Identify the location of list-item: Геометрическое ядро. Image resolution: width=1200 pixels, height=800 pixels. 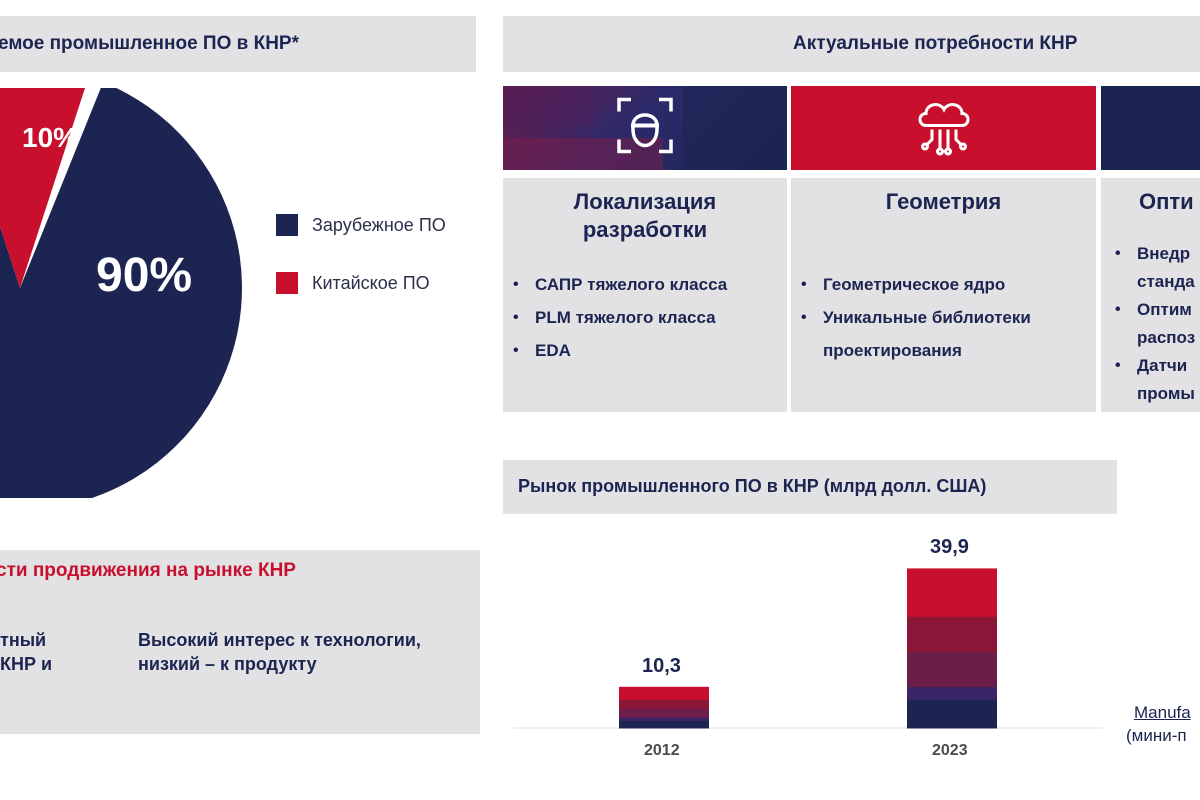
(914, 284).